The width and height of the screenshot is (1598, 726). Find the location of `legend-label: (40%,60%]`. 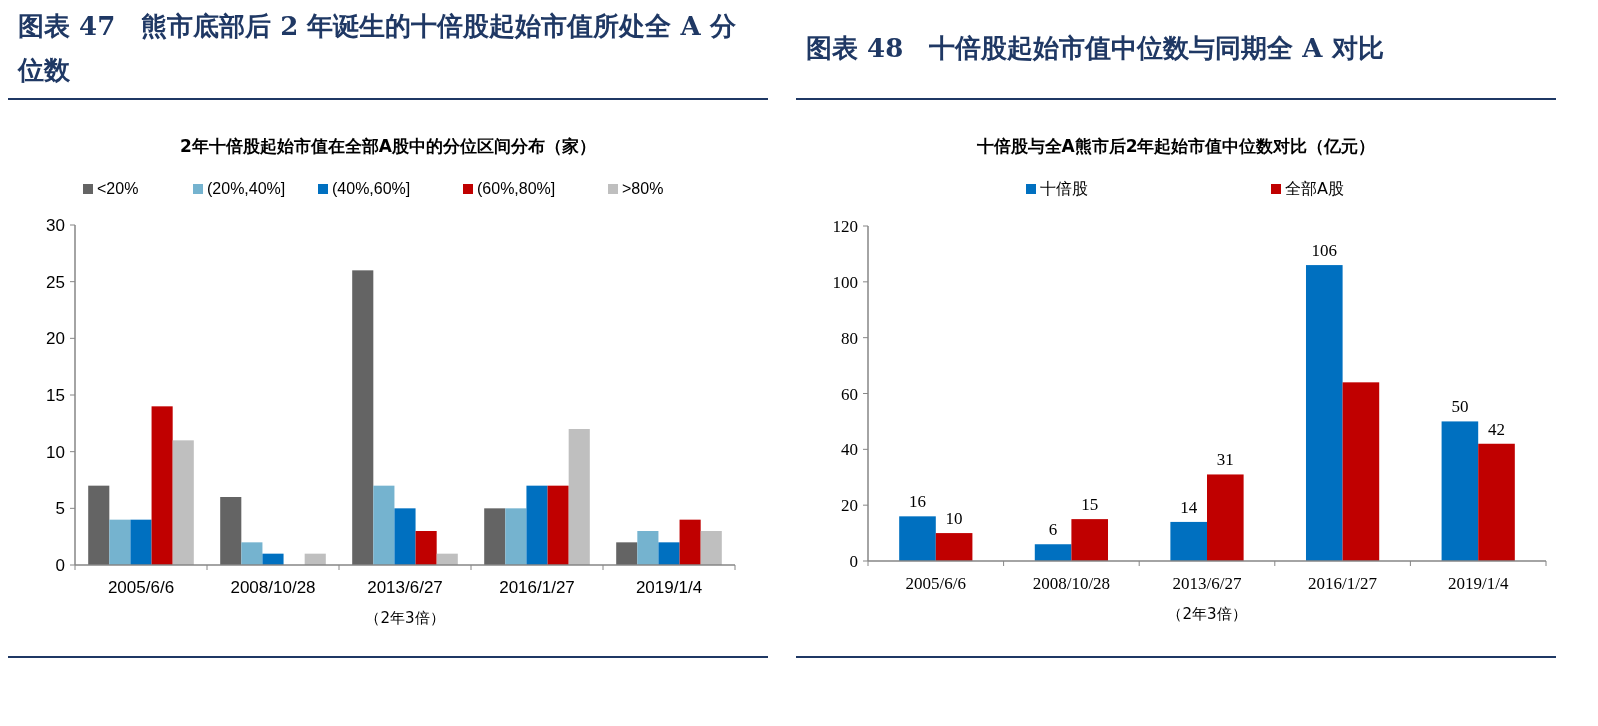

legend-label: (40%,60%] is located at coordinates (371, 188).